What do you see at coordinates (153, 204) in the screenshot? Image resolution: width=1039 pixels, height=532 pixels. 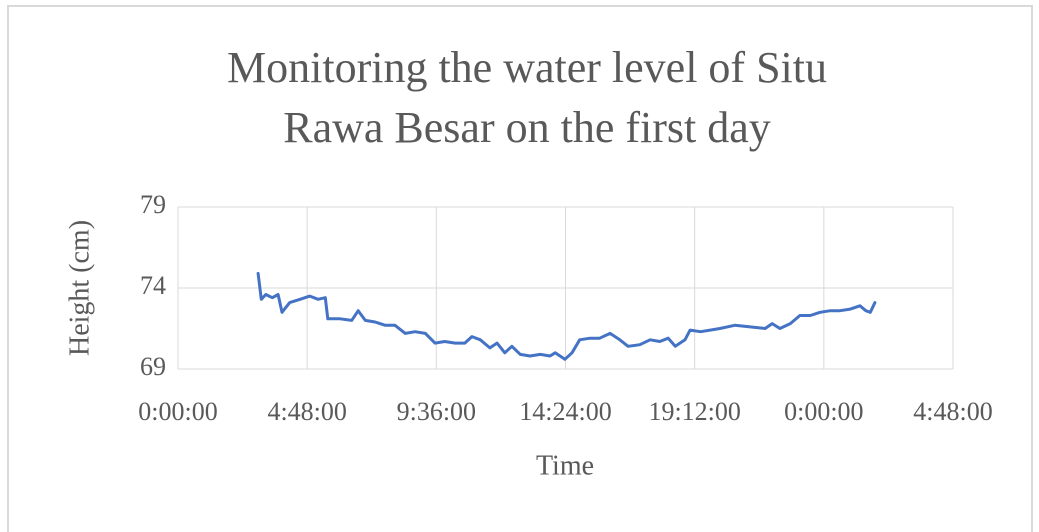 I see `y-tick-label: 79` at bounding box center [153, 204].